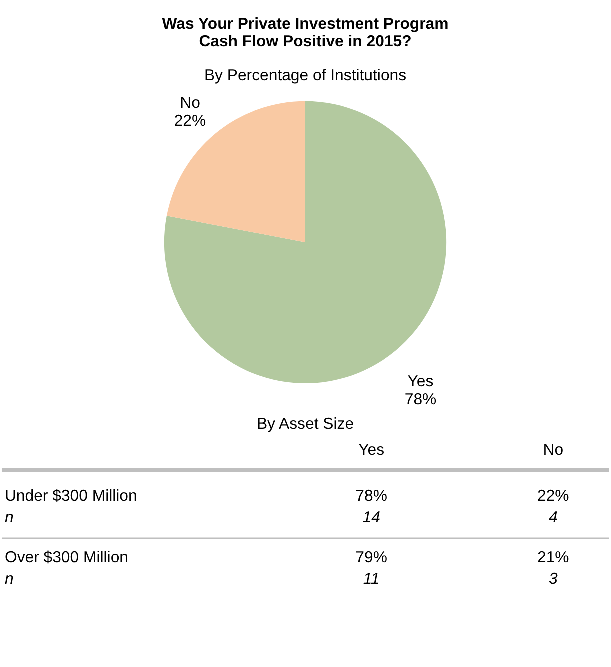  Describe the element at coordinates (553, 557) in the screenshot. I see `text: 21%` at that location.